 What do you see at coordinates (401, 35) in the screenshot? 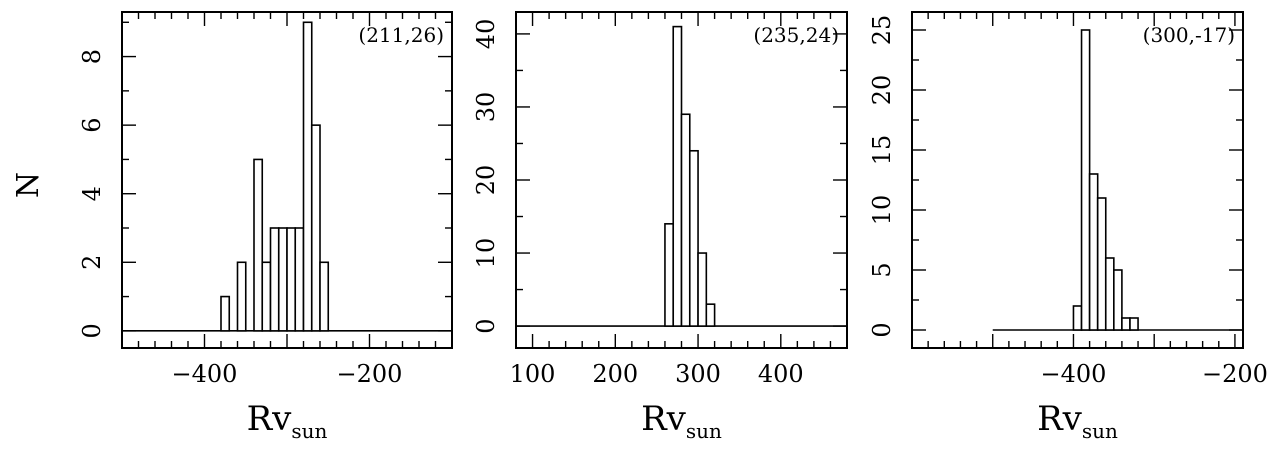
I see `panel-annotation: (211,26)` at bounding box center [401, 35].